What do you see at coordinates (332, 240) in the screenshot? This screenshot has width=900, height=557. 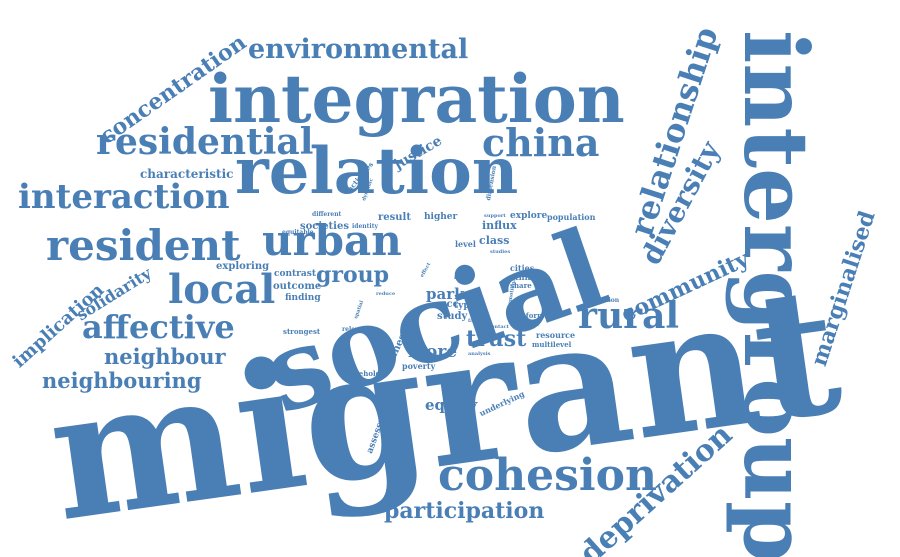 I see `word-urban: urban` at bounding box center [332, 240].